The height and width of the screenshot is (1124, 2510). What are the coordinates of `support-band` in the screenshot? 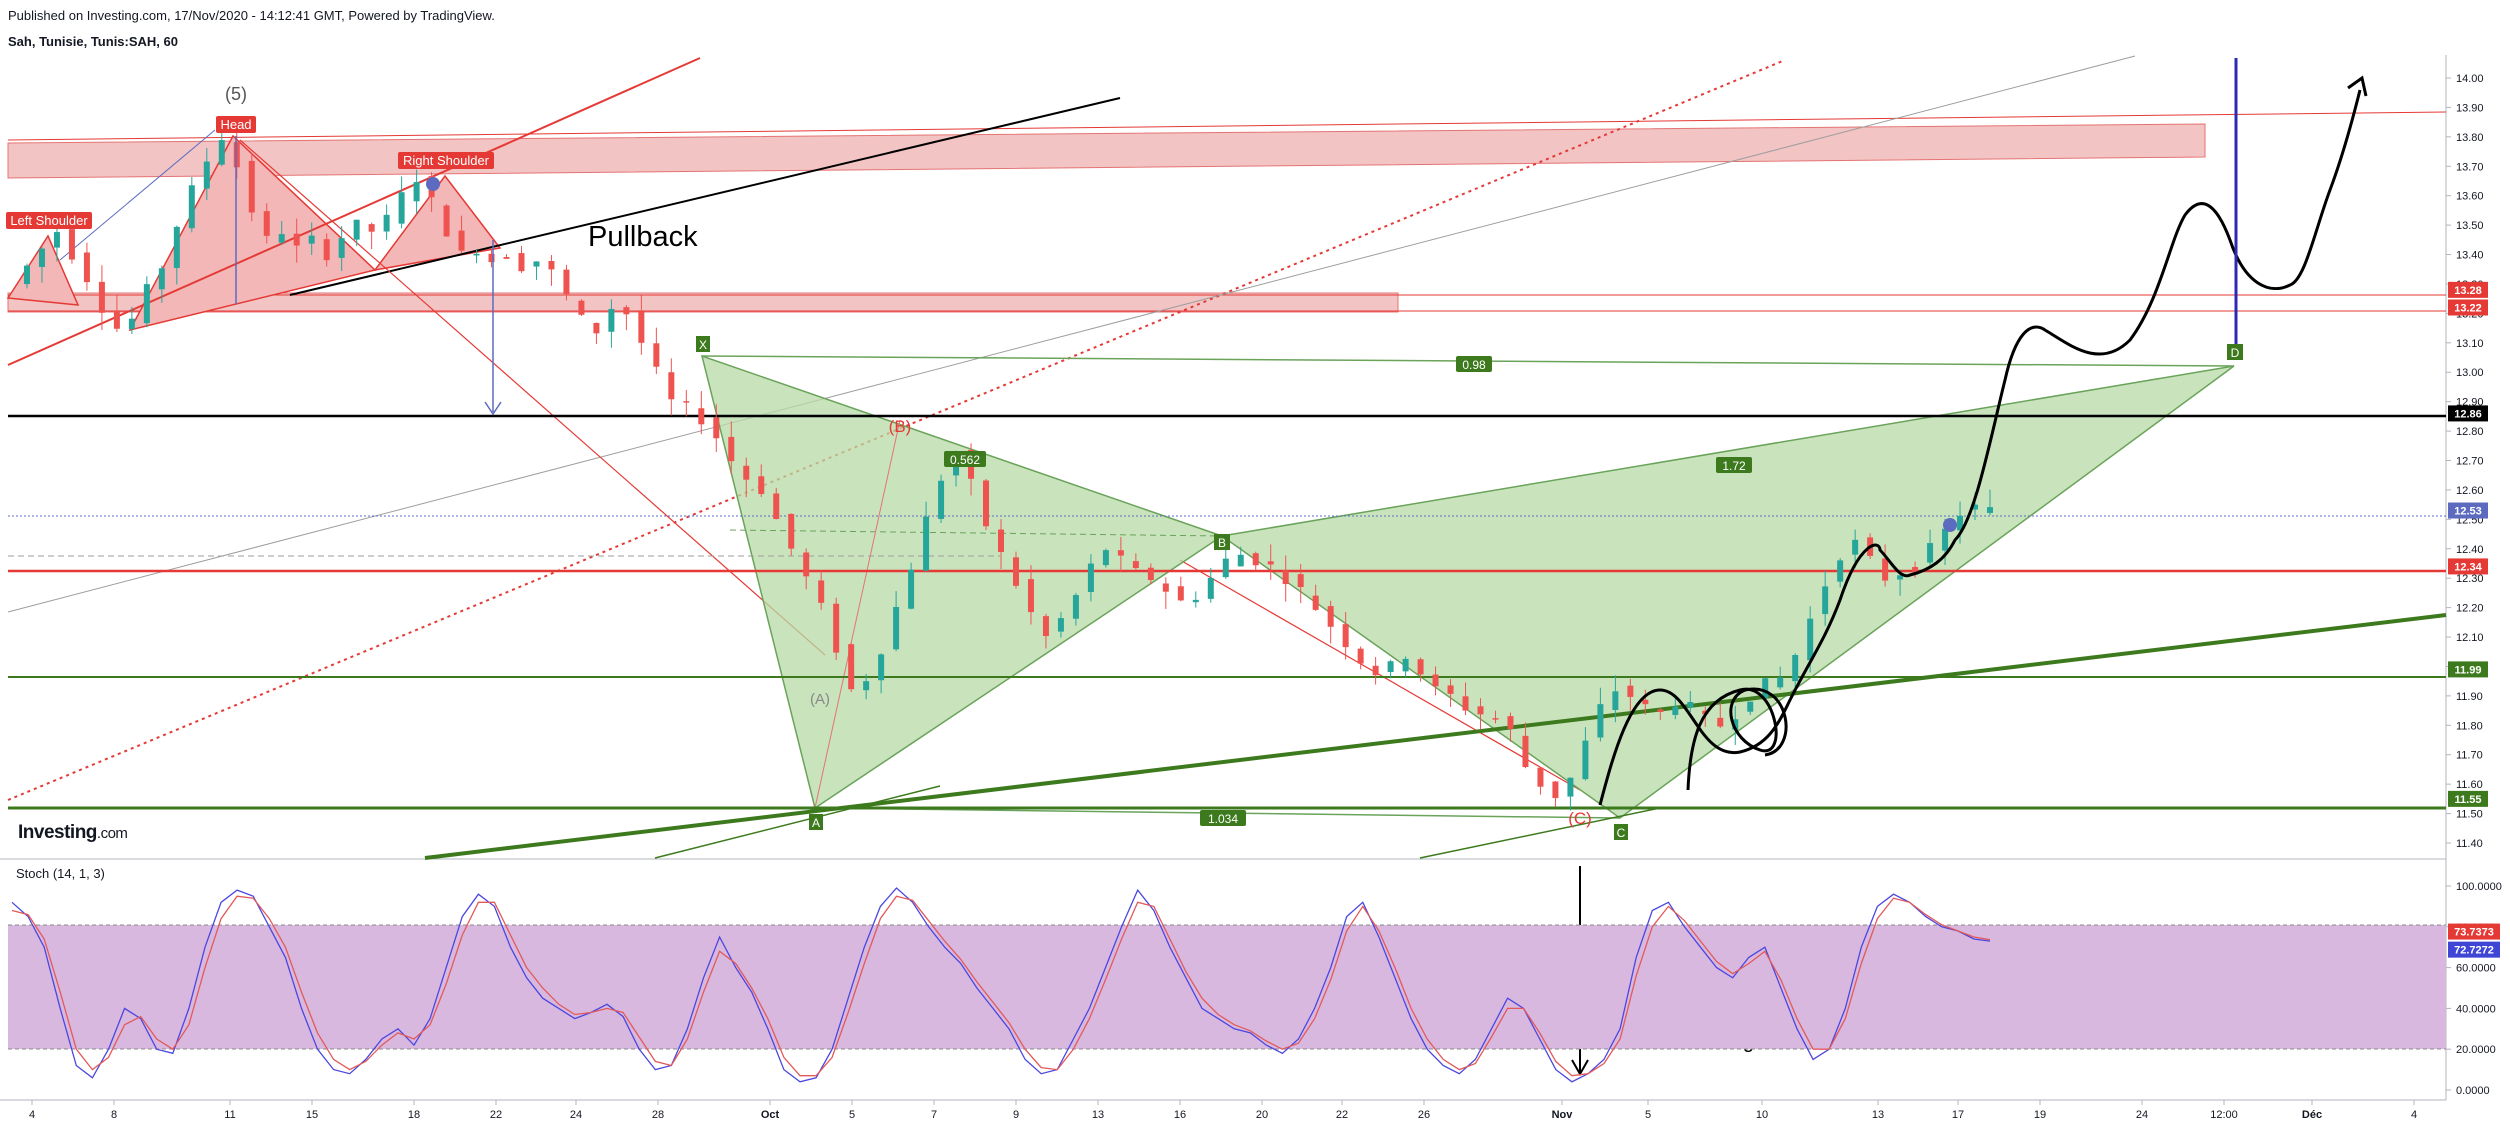 It's located at (703, 302).